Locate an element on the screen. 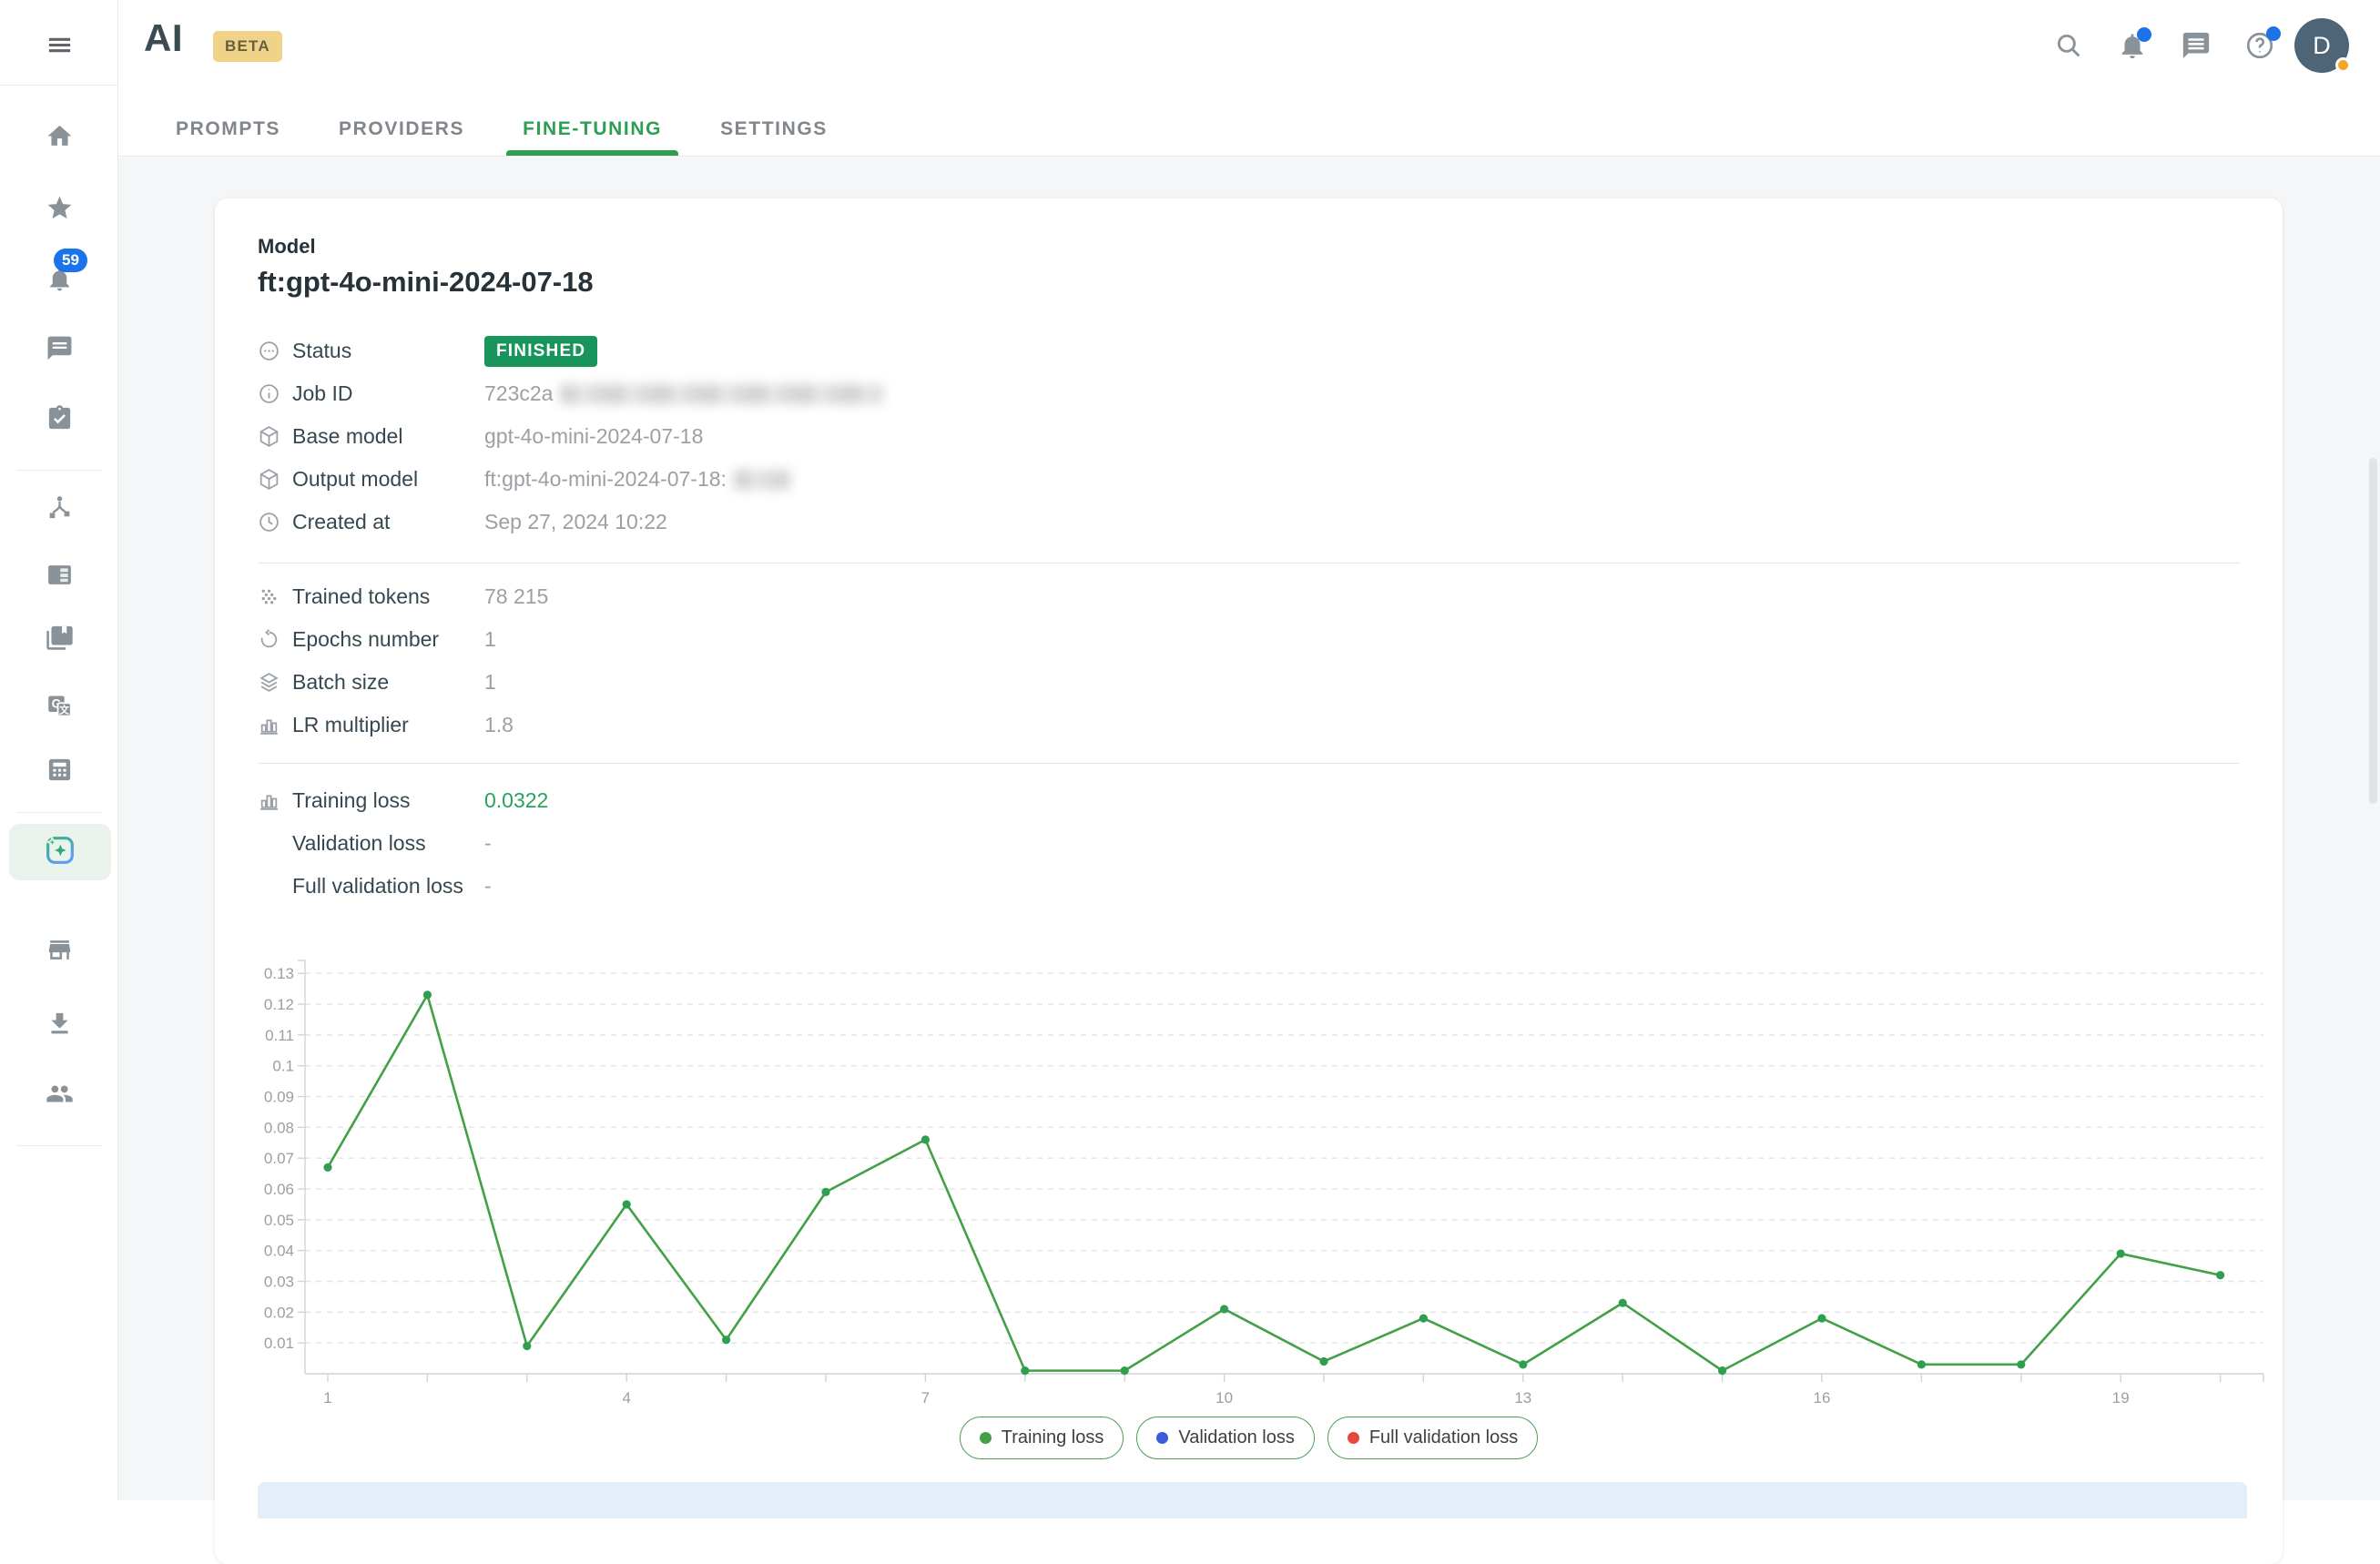 The height and width of the screenshot is (1564, 2380). svg-text: 文 is located at coordinates (65, 710).